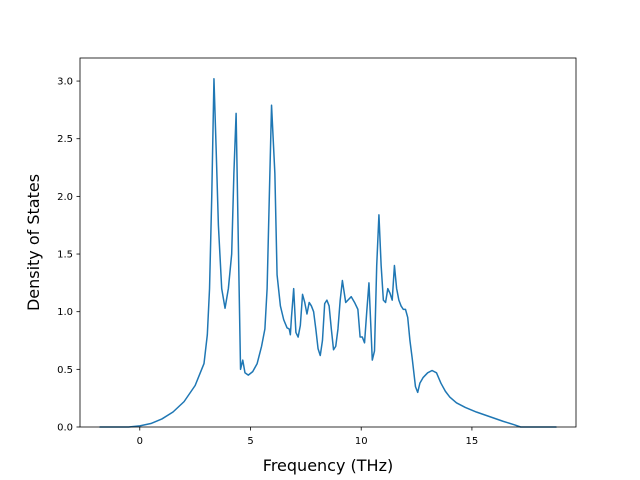 The width and height of the screenshot is (640, 480). What do you see at coordinates (361, 441) in the screenshot?
I see `x-tick-label: 10` at bounding box center [361, 441].